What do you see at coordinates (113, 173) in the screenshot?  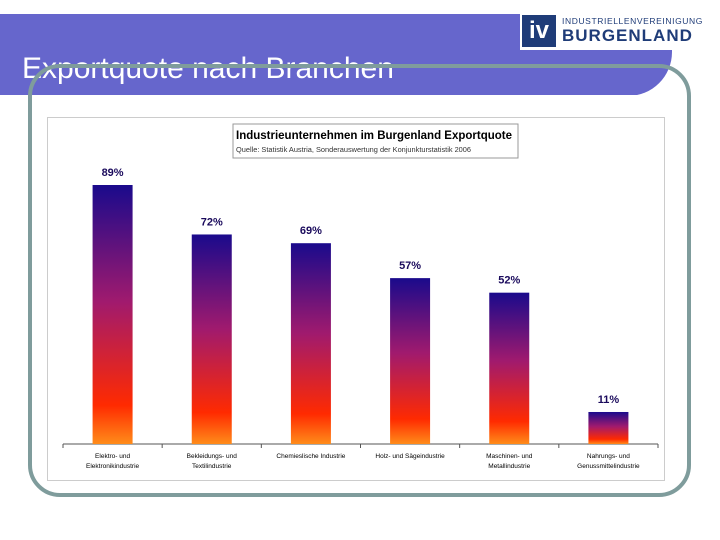 I see `value-label: 89%` at bounding box center [113, 173].